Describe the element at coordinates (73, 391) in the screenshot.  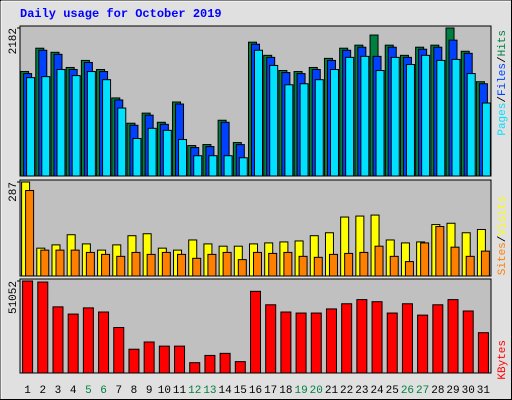
I see `x-tick-label: 4` at that location.